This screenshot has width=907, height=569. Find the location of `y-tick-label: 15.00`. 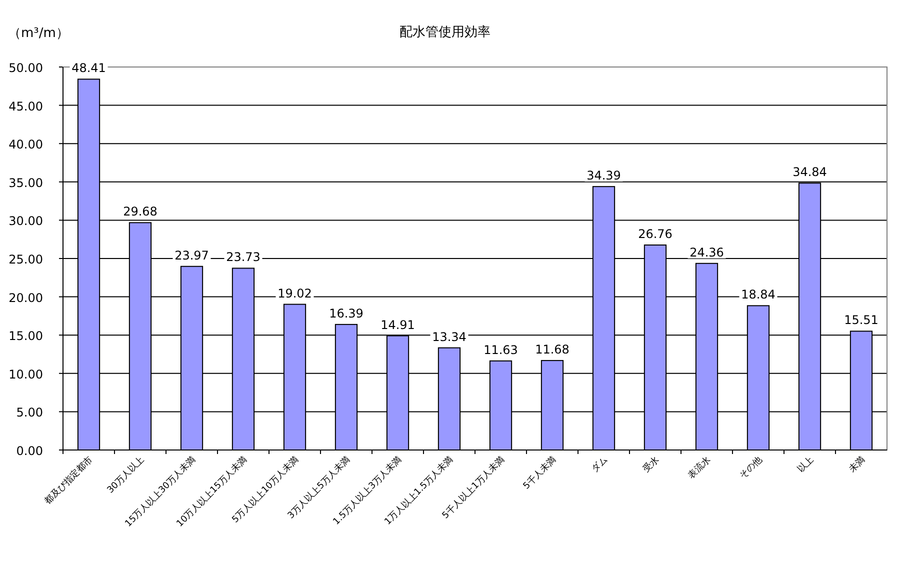

y-tick-label: 15.00 is located at coordinates (25, 336).